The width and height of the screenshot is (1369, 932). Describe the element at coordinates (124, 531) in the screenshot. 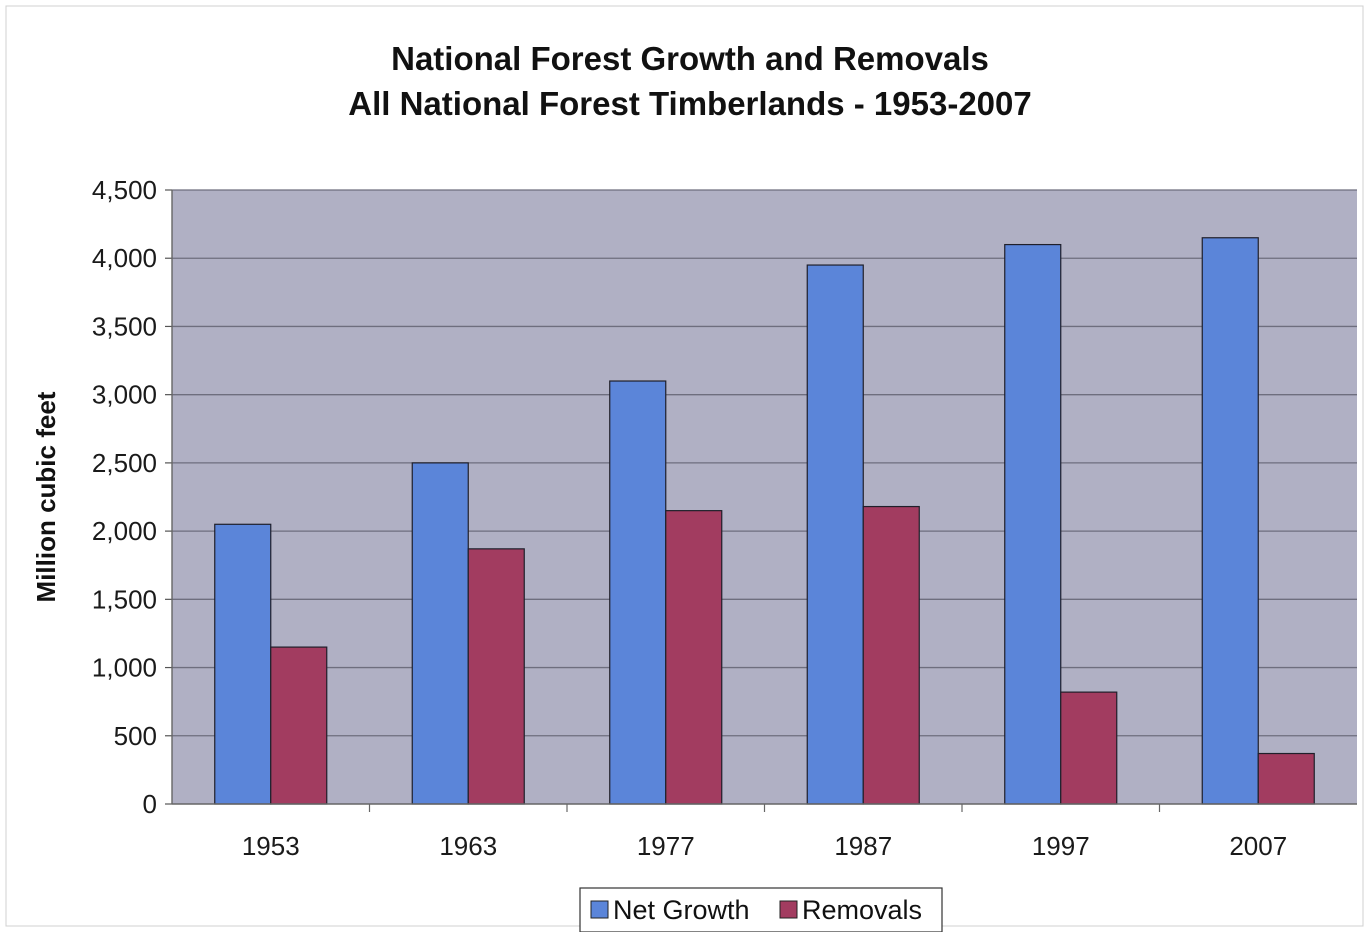

I see `y-tick-label: 2,000` at that location.